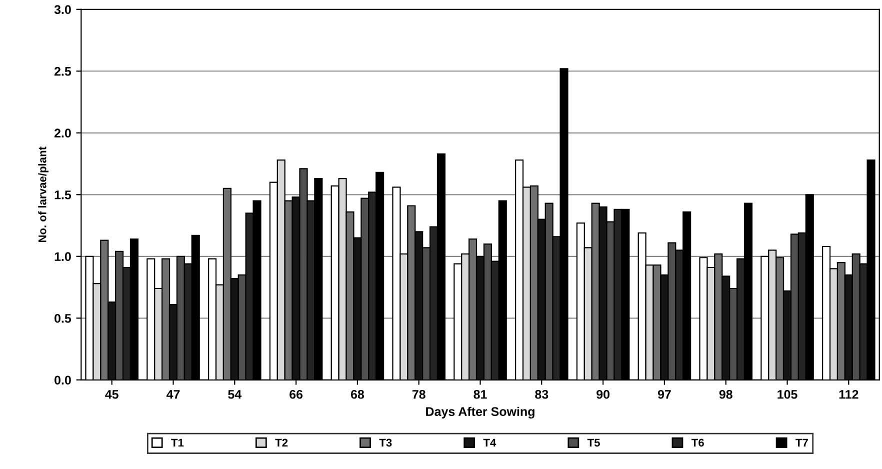 The width and height of the screenshot is (882, 469). What do you see at coordinates (480, 394) in the screenshot?
I see `x-tick-label: 81` at bounding box center [480, 394].